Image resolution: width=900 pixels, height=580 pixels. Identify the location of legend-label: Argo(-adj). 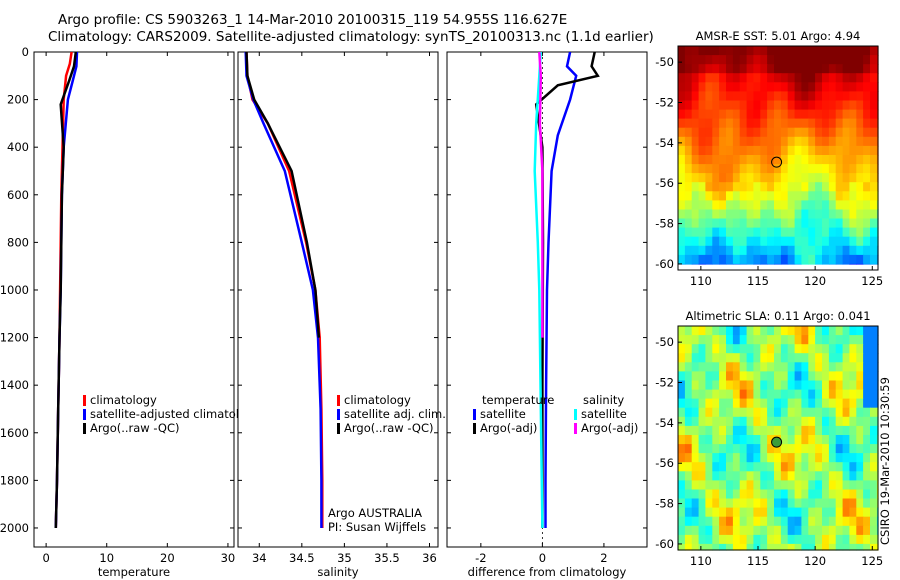
(508, 428).